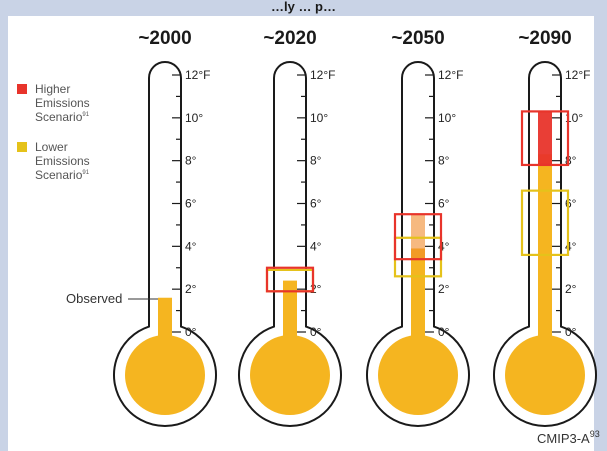  I want to click on source-label: CMIP3-A93, so click(568, 437).